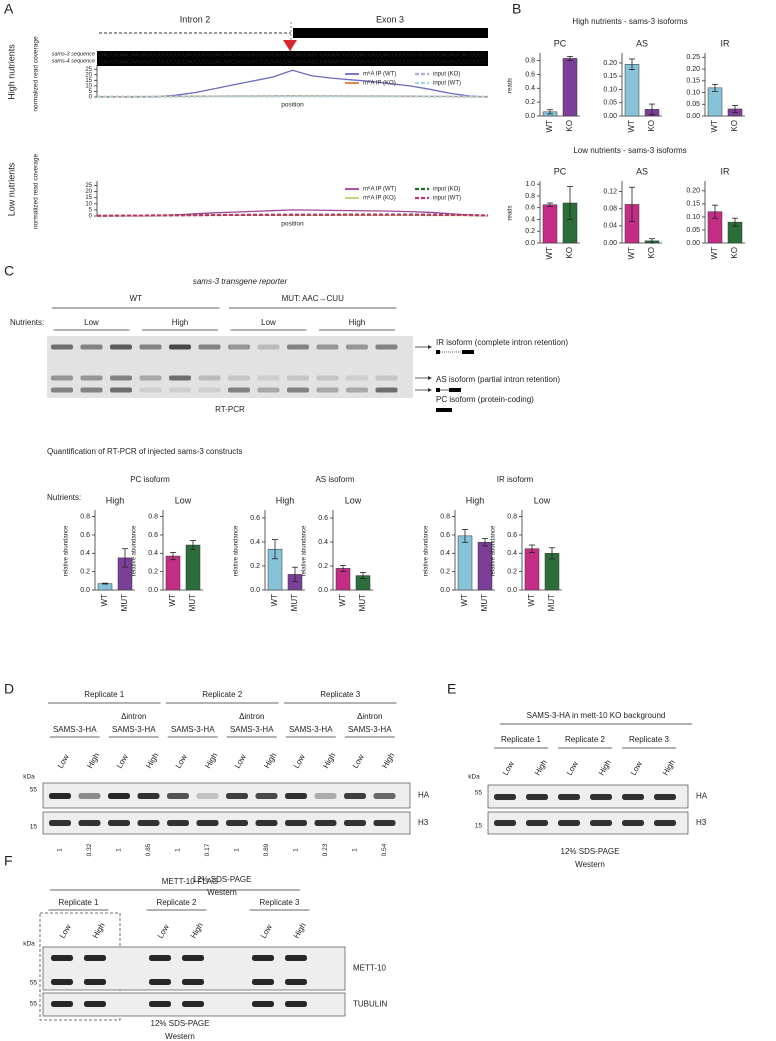 The image size is (776, 1041). I want to click on blot, so click(588, 796).